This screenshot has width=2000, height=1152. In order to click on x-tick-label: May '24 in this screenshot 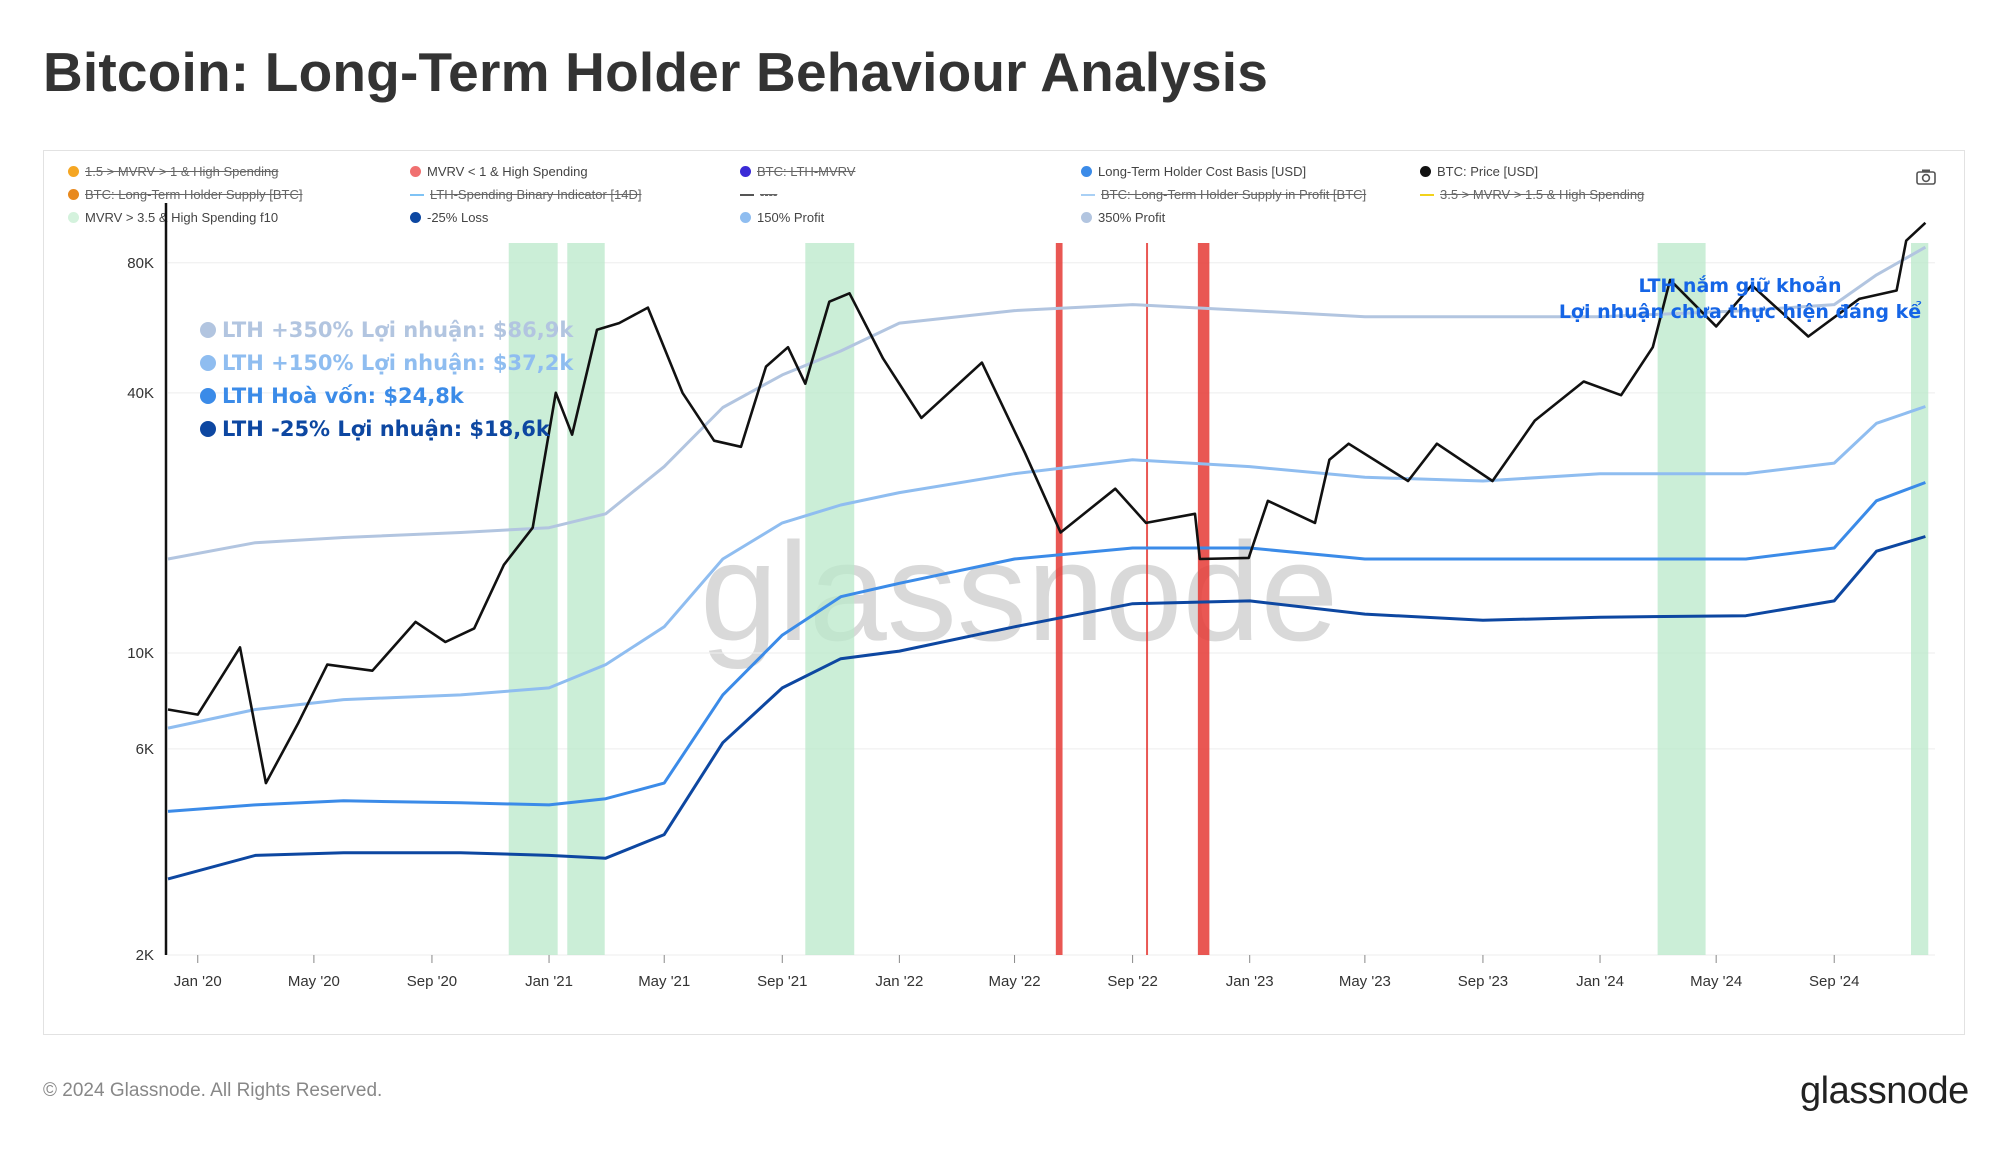, I will do `click(1716, 981)`.